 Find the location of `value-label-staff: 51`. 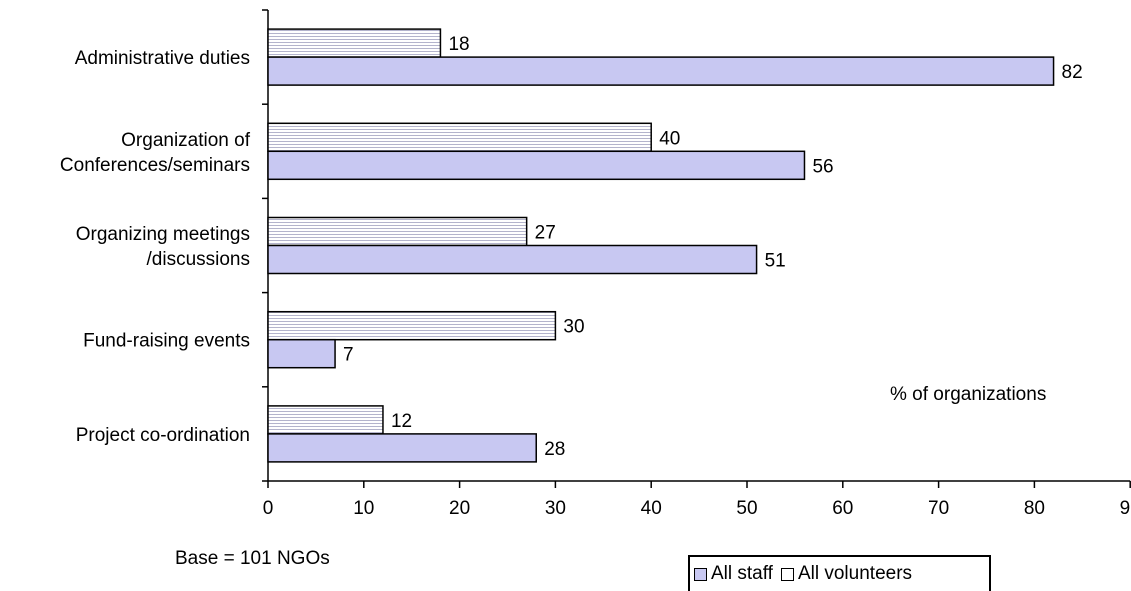

value-label-staff: 51 is located at coordinates (775, 261).